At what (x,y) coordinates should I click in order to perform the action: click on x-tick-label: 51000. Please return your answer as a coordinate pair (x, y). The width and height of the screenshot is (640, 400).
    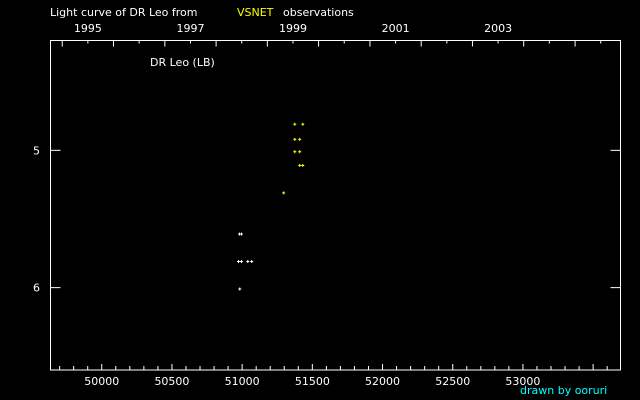
    Looking at the image, I should click on (242, 381).